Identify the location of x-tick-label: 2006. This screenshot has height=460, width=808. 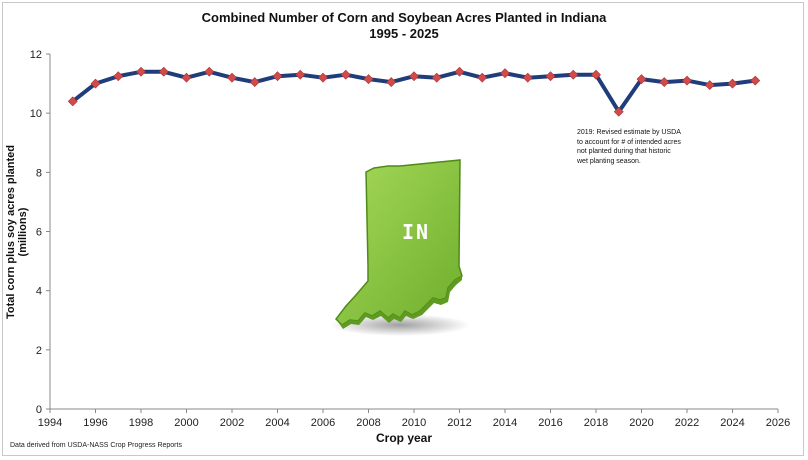
(323, 423).